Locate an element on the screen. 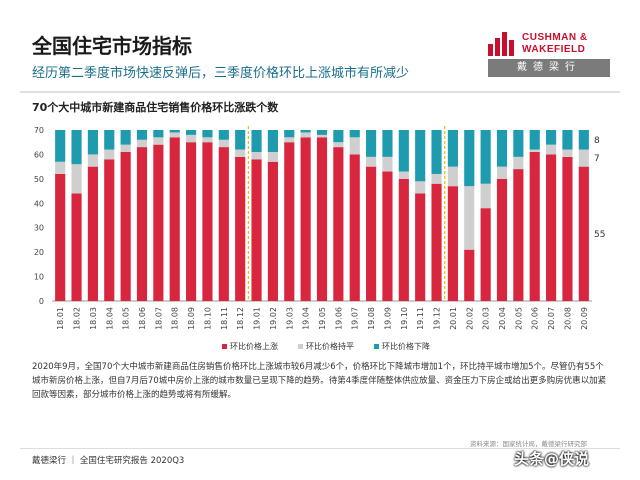  page-subtitle: 经历第二季度市场快速反弹后，三季度价格环比上涨城市有所减少 is located at coordinates (221, 73).